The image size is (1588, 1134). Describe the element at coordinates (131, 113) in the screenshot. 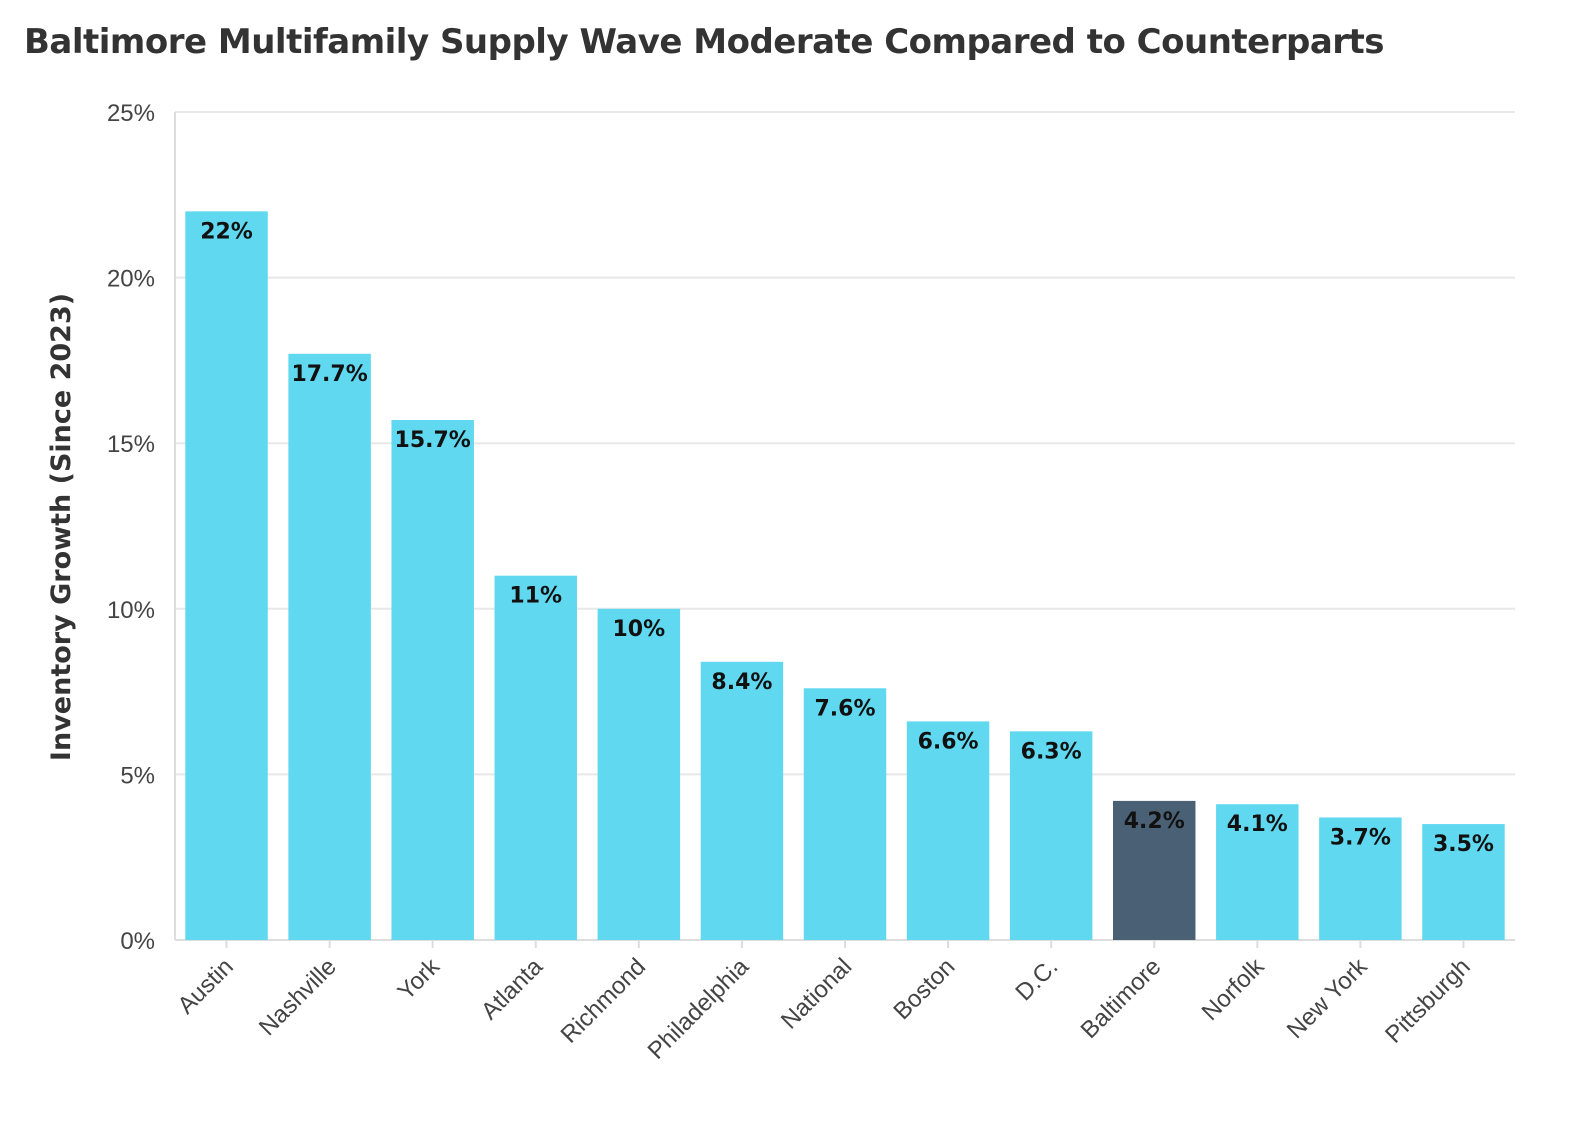

I see `y-tick-label: 25%` at that location.